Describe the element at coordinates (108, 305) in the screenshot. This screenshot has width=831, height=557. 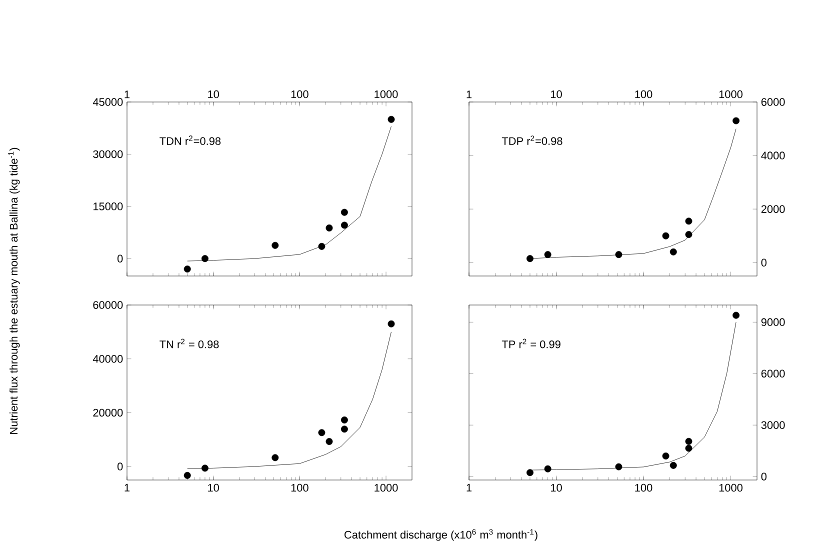
I see `y-tick-label: 60000` at that location.